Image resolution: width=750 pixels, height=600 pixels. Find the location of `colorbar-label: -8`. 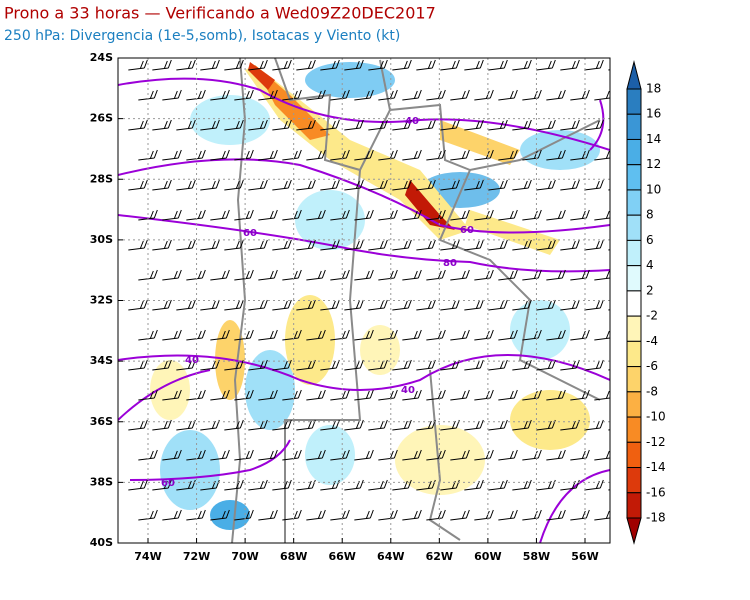

colorbar-label: -8 is located at coordinates (652, 391).